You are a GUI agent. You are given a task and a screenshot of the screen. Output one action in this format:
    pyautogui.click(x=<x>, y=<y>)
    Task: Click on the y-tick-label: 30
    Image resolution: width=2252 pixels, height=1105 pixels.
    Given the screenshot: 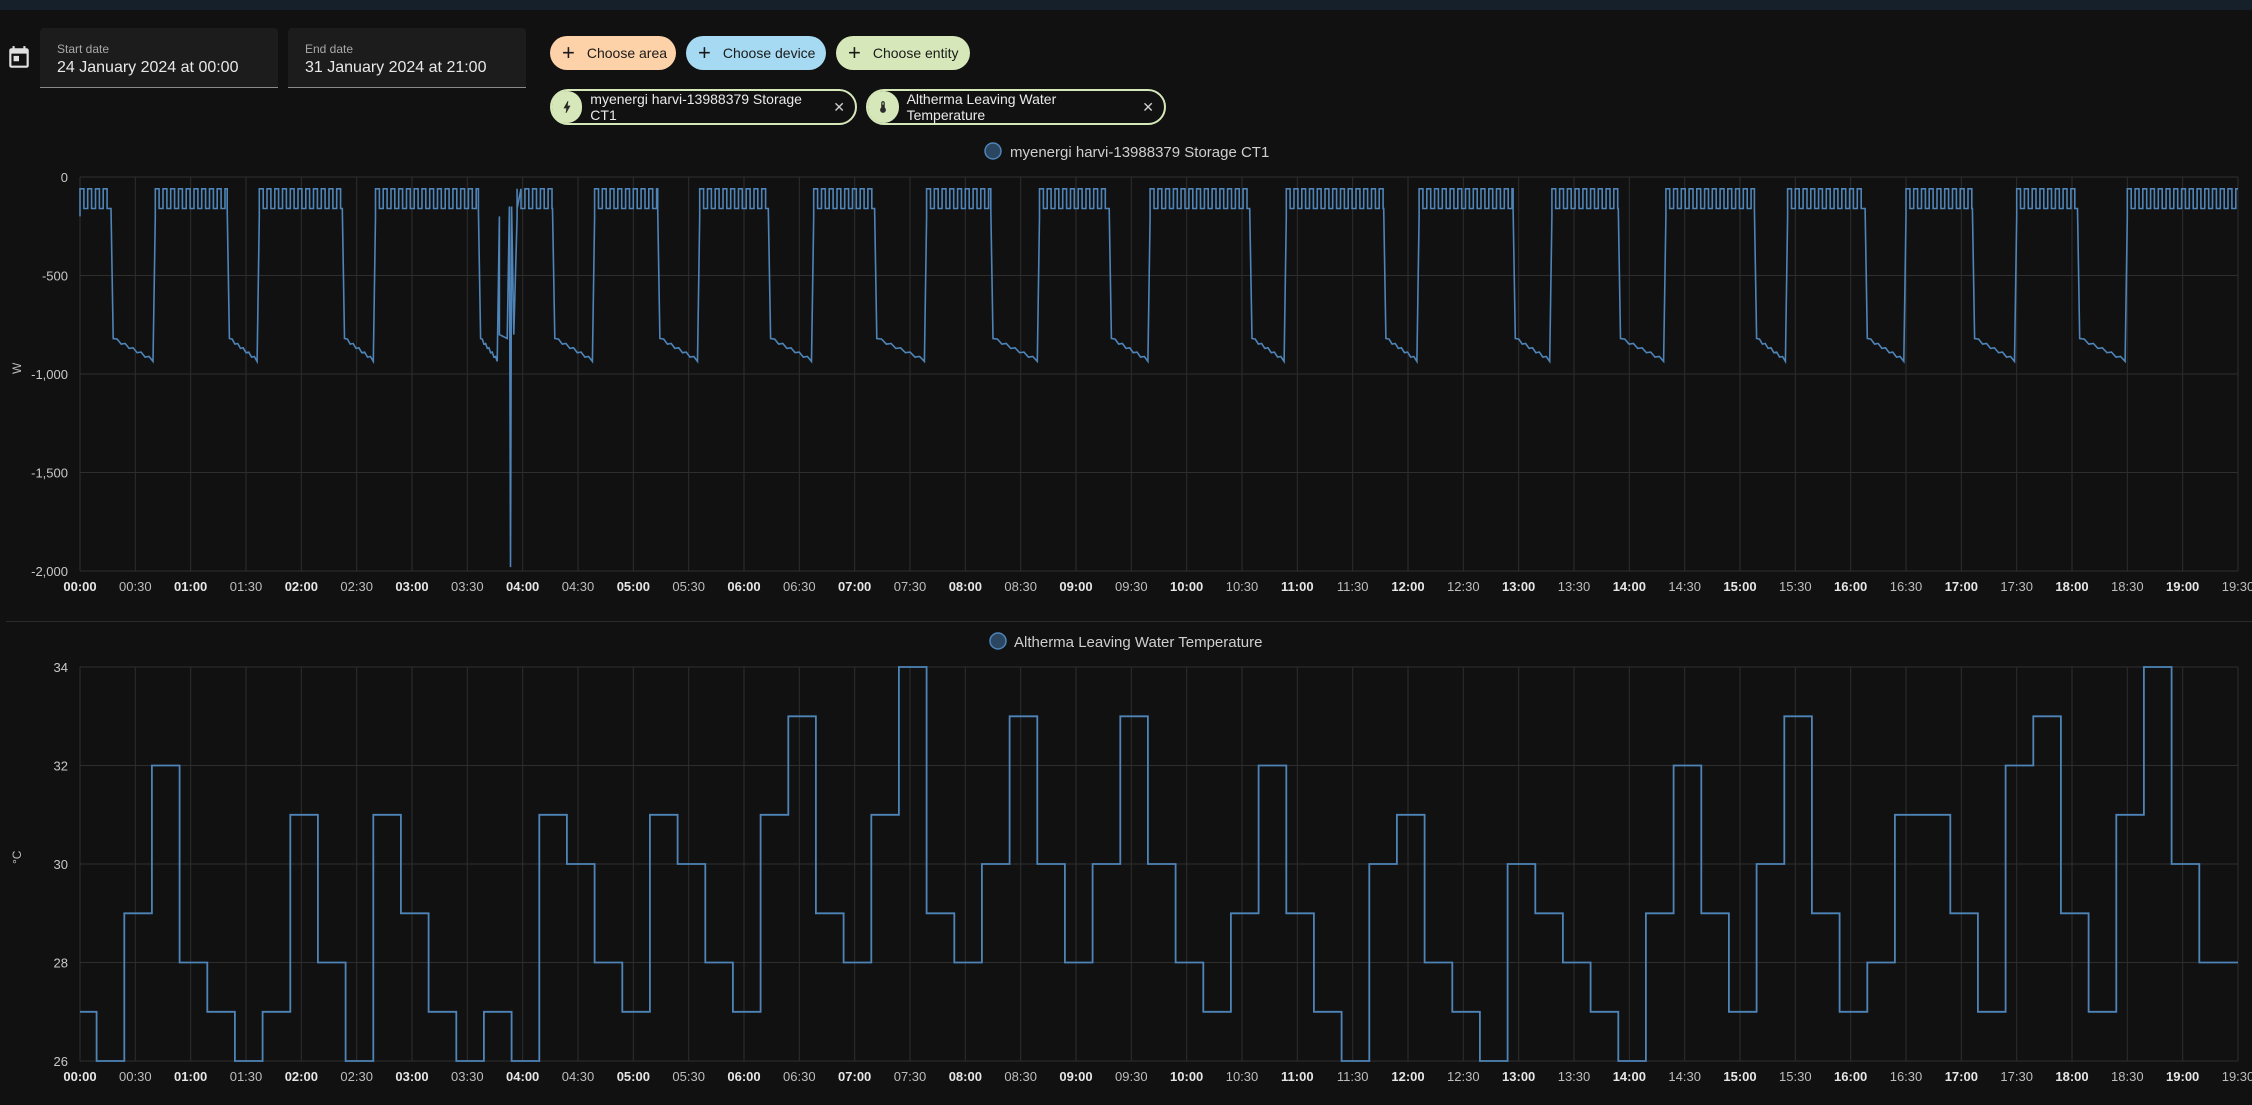 What is the action you would take?
    pyautogui.click(x=61, y=864)
    